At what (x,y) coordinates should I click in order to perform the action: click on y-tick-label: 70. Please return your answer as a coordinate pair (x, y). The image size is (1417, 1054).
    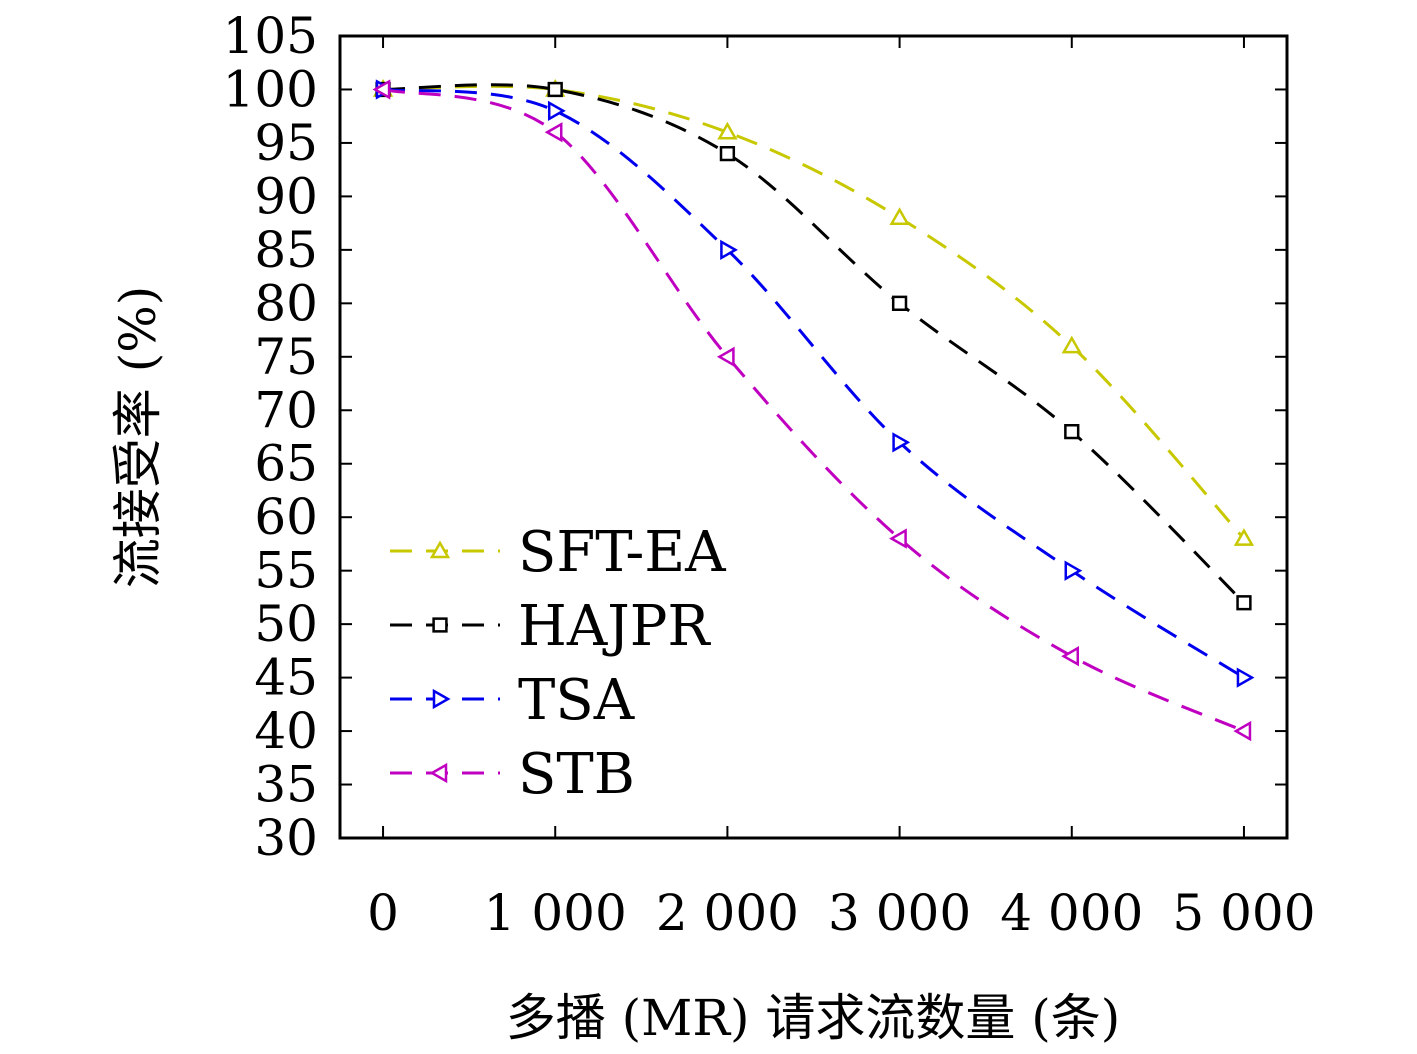
    Looking at the image, I should click on (286, 410).